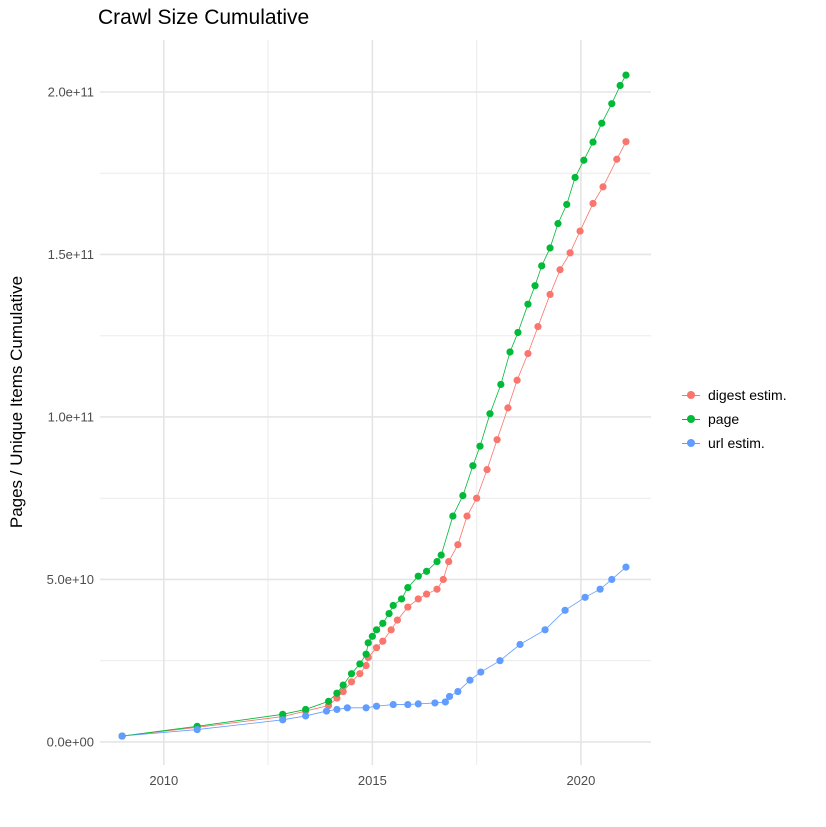  Describe the element at coordinates (747, 395) in the screenshot. I see `legend-label: digest estim.` at that location.